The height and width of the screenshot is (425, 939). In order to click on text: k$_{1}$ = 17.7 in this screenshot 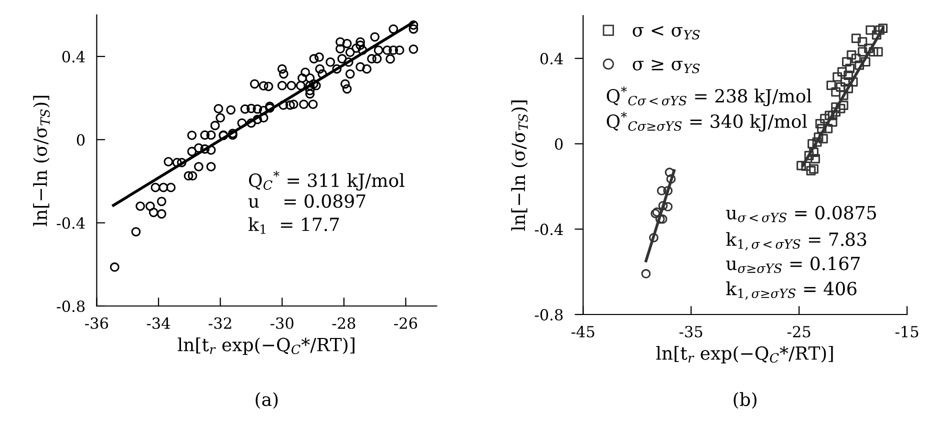, I will do `click(293, 225)`.